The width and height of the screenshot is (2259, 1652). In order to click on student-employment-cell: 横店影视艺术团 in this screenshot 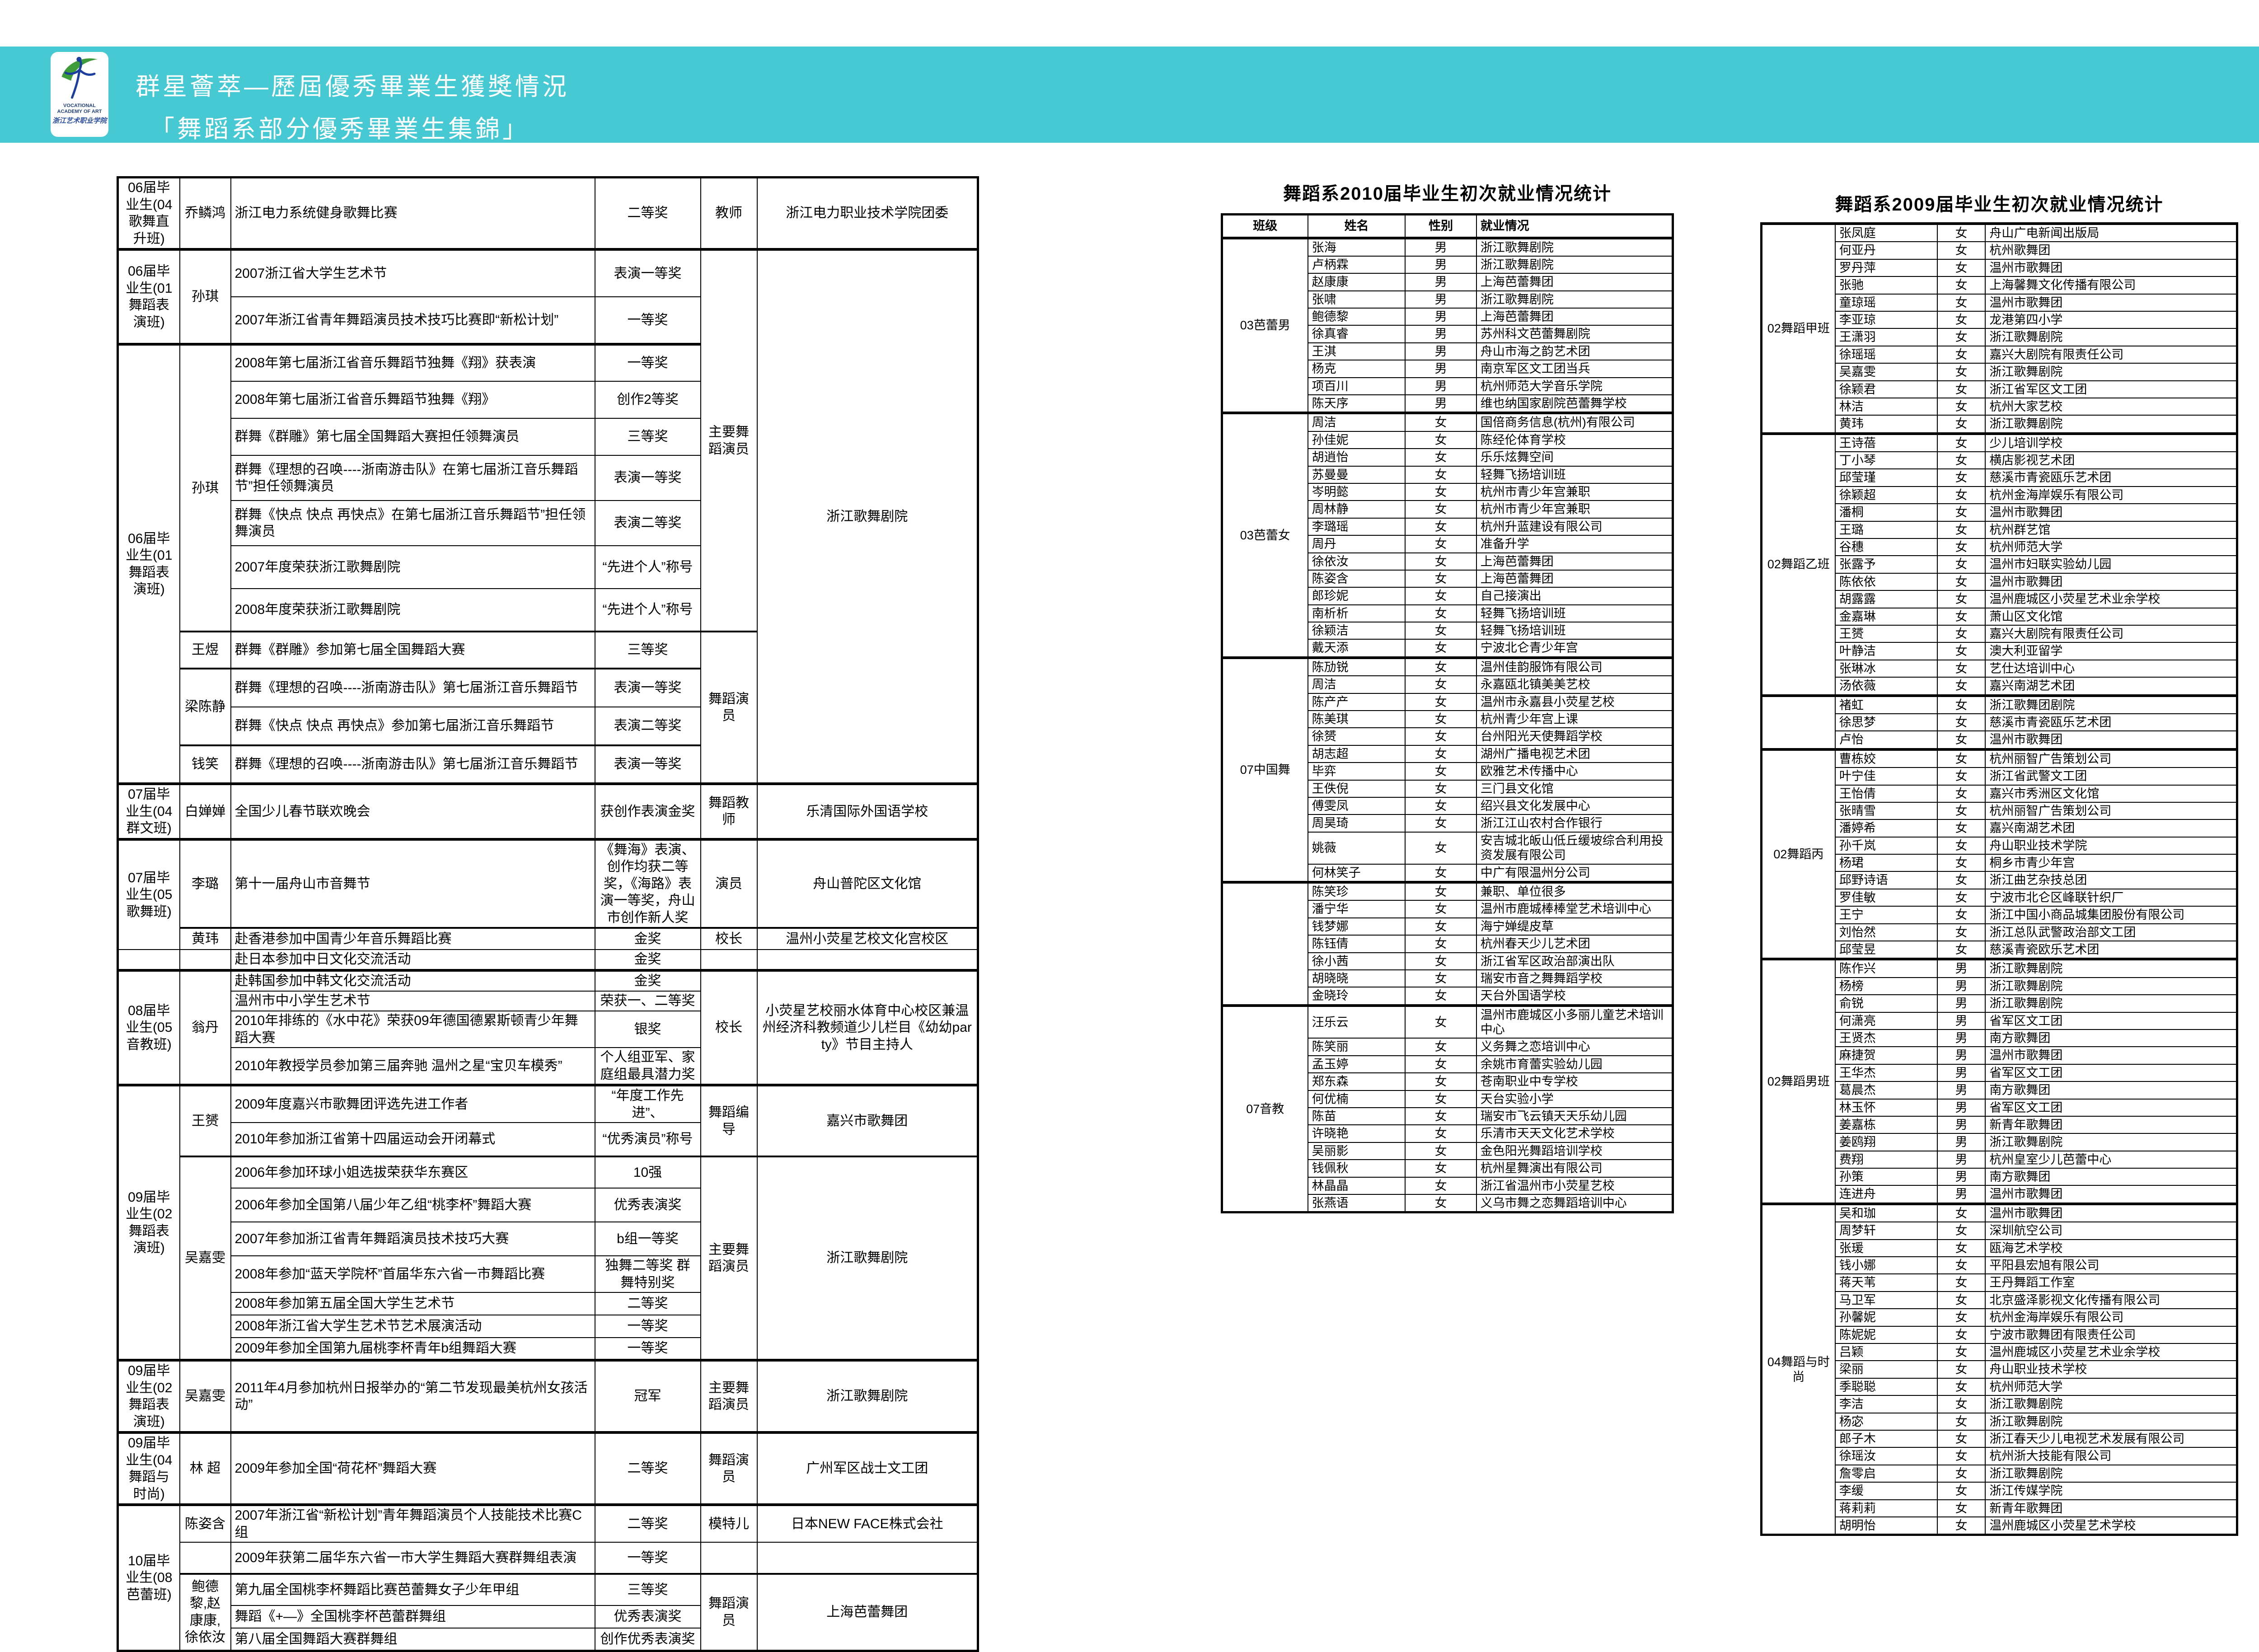, I will do `click(2111, 460)`.